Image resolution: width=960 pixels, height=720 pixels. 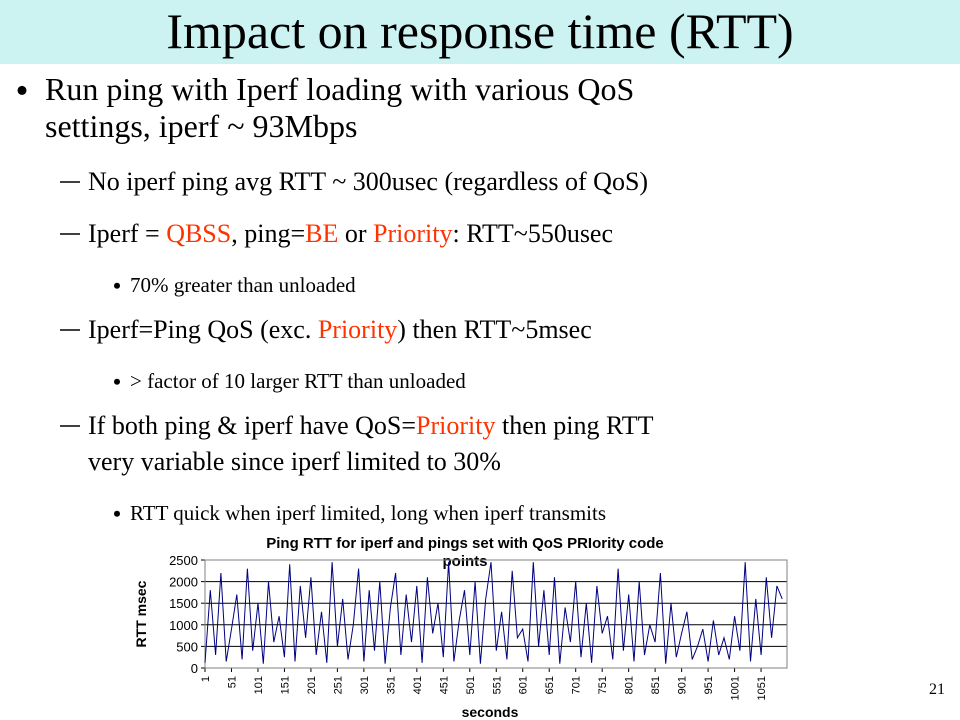 I want to click on x-tick-label: 401, so click(x=418, y=685).